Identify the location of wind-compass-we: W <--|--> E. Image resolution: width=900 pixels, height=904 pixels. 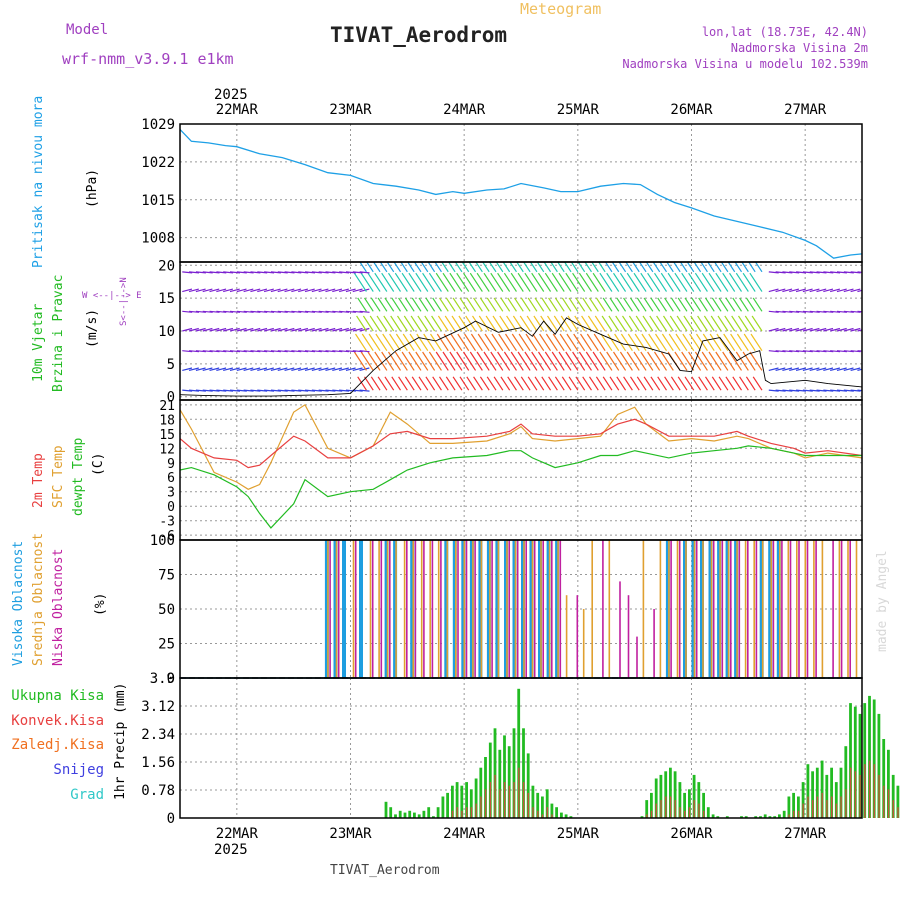
(112, 296).